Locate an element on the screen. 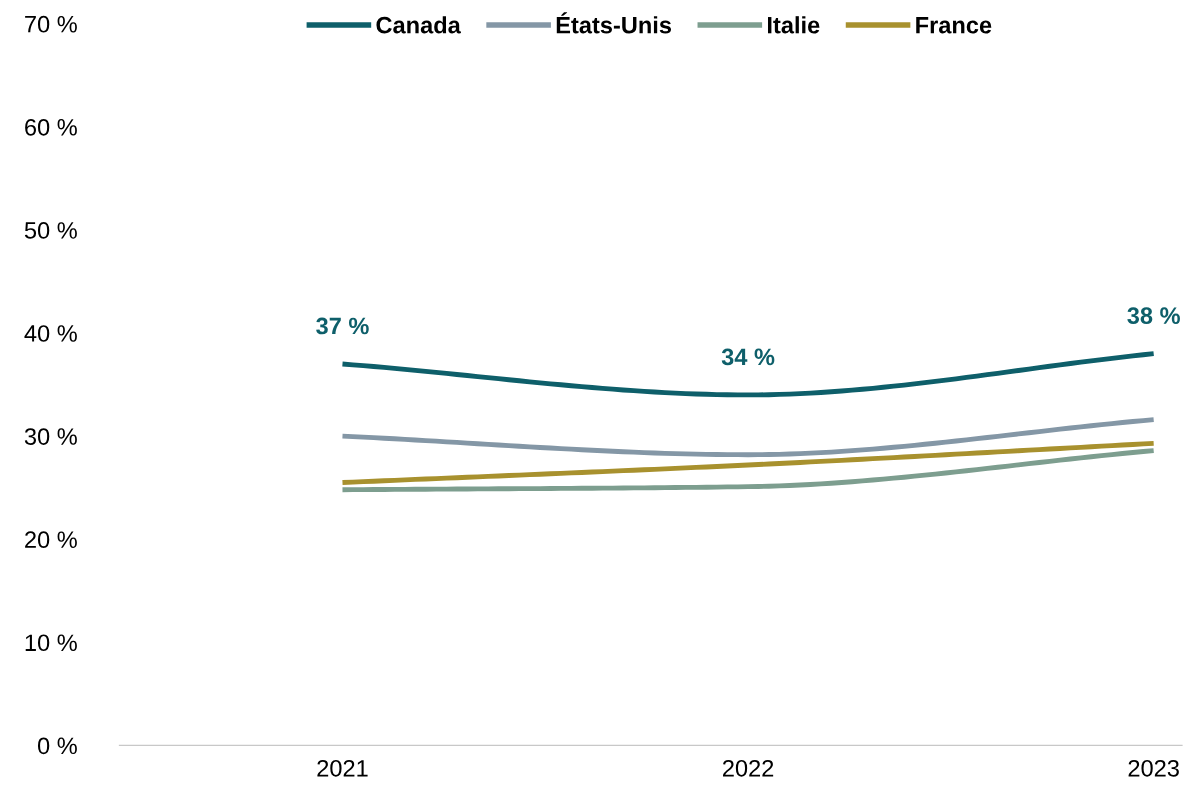 The image size is (1194, 793). legend-label: France is located at coordinates (954, 25).